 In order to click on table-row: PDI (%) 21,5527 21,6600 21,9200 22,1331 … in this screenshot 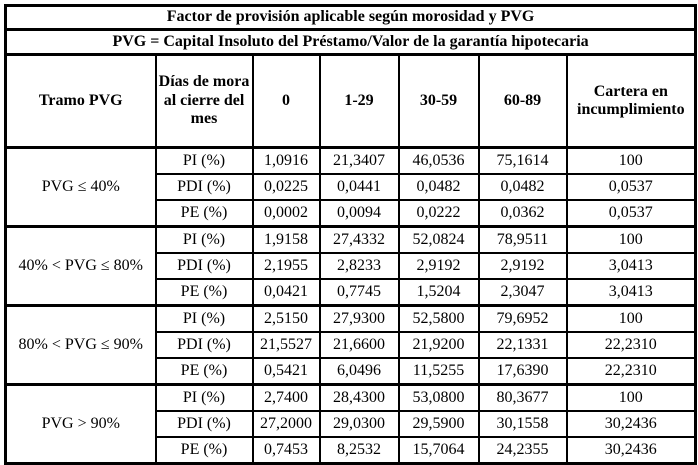, I will do `click(351, 345)`.